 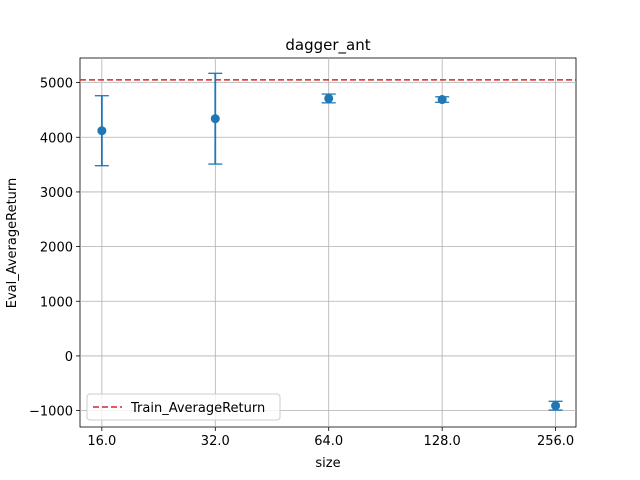 I want to click on legend-label: Train_AverageReturn, so click(x=197, y=408).